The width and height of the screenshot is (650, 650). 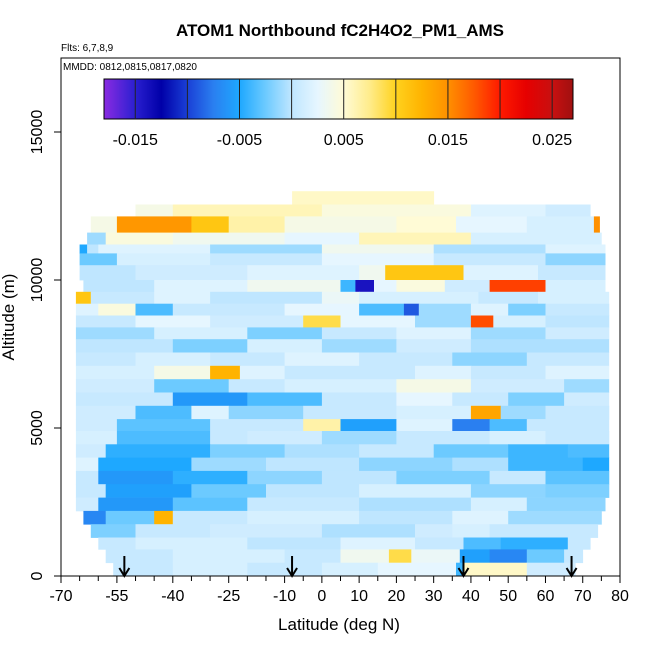 I want to click on colorbar-tick-label: 0.005, so click(x=344, y=140).